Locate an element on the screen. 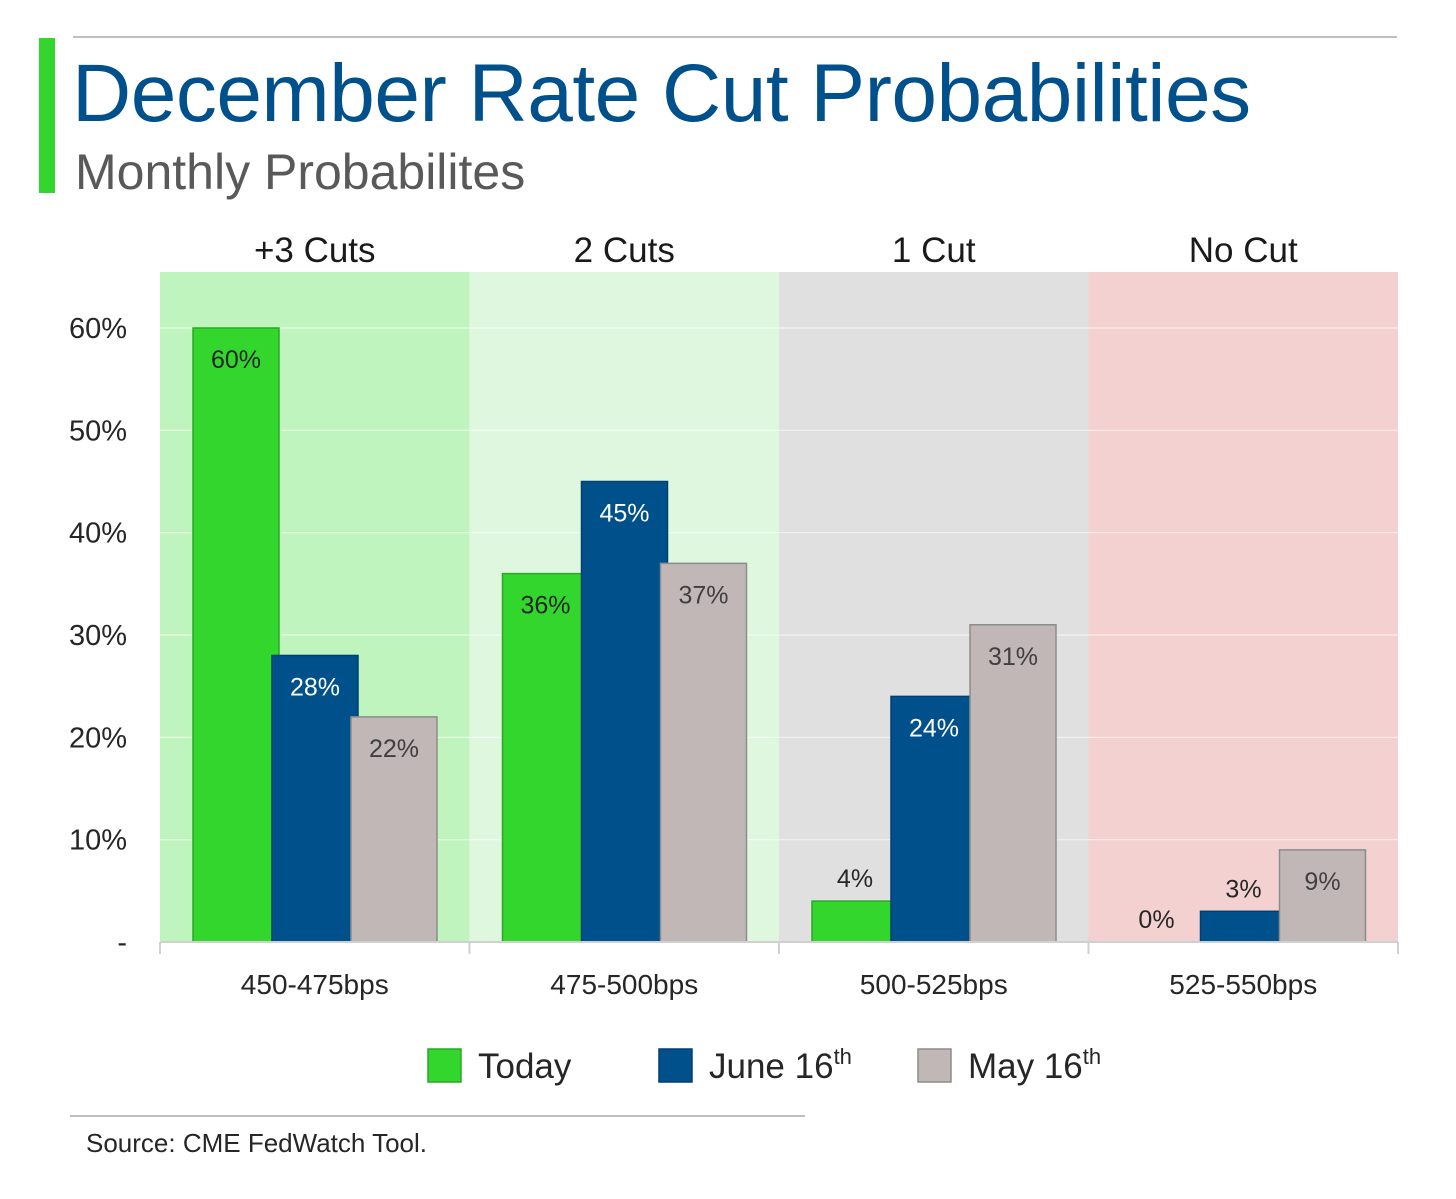 This screenshot has height=1199, width=1456. data-label: 31% is located at coordinates (1013, 657).